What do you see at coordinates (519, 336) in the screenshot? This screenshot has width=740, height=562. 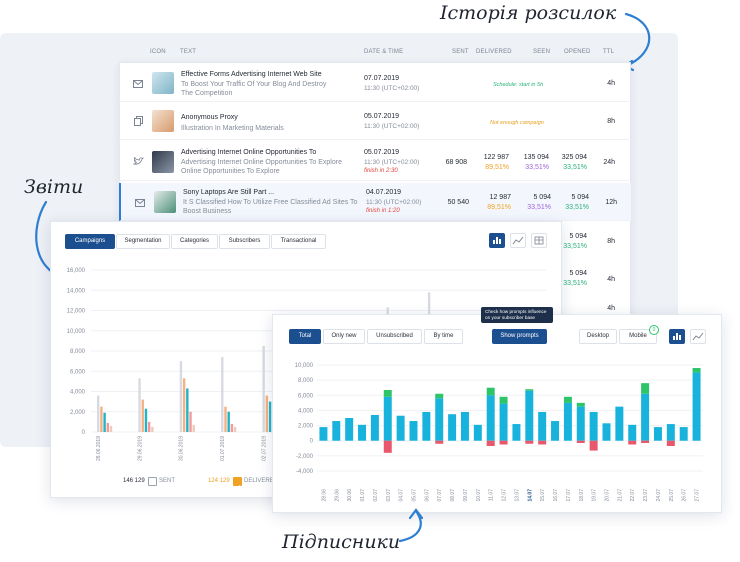 I see `show-prompts-button: Show prompts` at bounding box center [519, 336].